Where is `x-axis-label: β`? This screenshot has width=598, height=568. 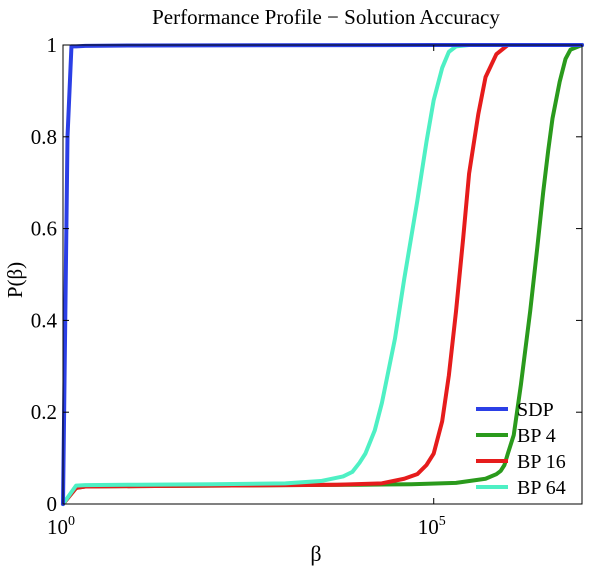 x-axis-label: β is located at coordinates (315, 553).